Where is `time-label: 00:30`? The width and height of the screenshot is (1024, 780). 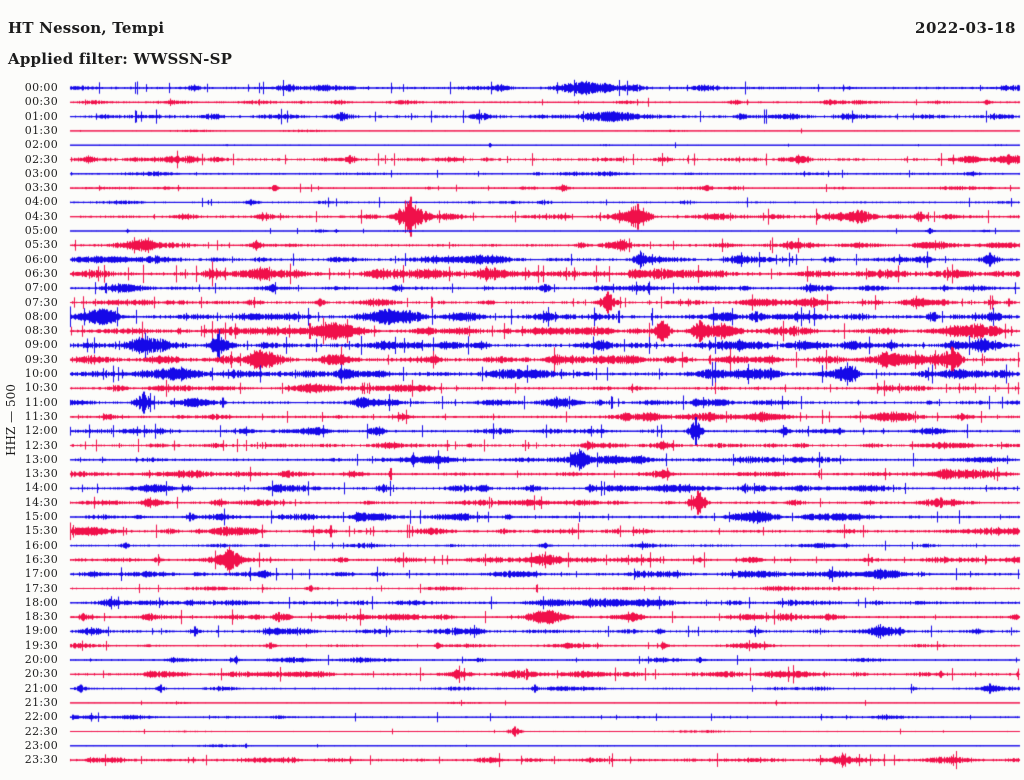 time-label: 00:30 is located at coordinates (41, 102).